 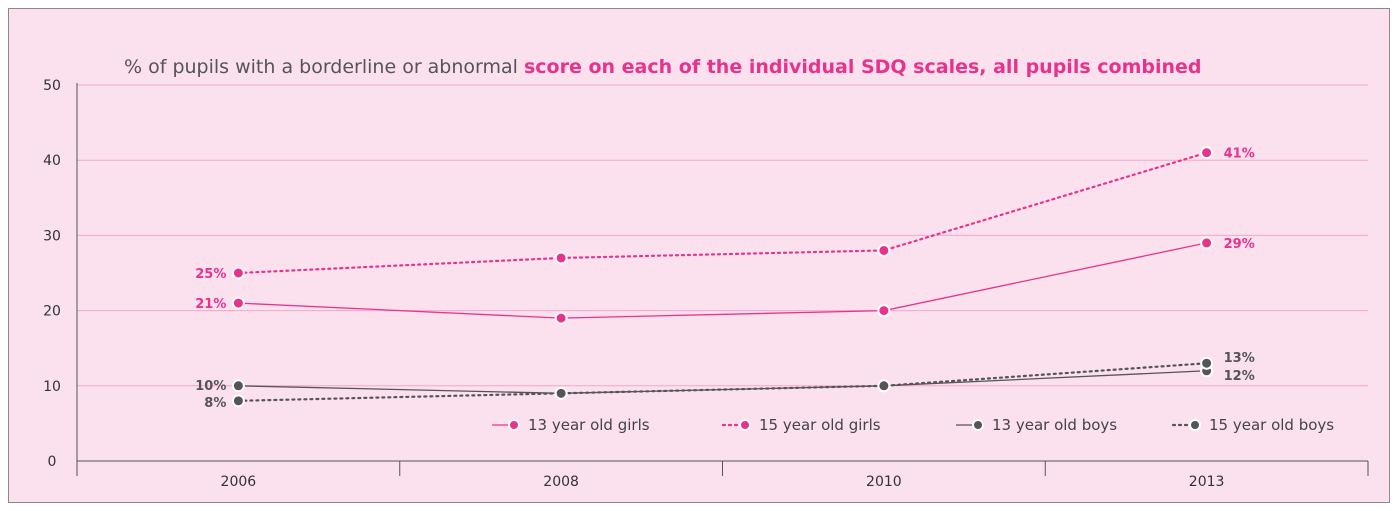 I want to click on x-tick-label-2008: 2008, so click(x=561, y=482).